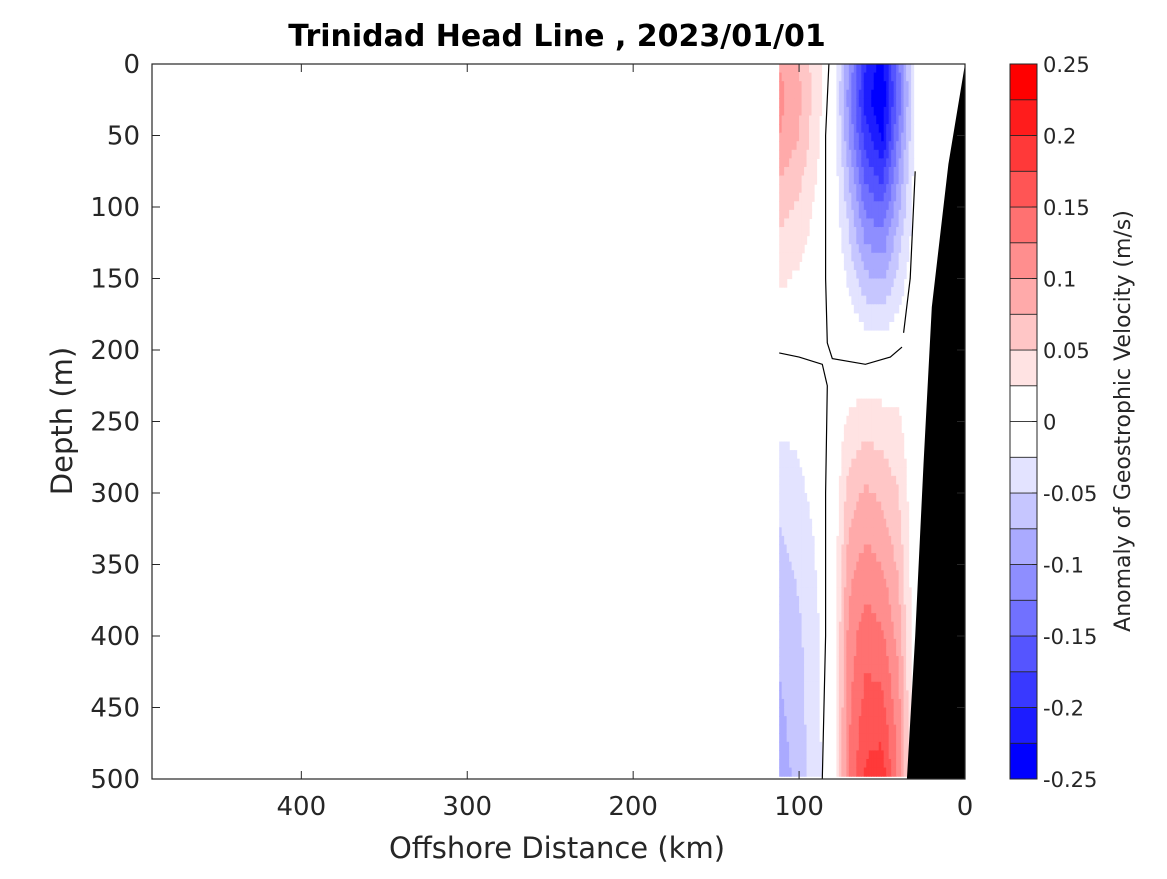 Image resolution: width=1167 pixels, height=879 pixels. What do you see at coordinates (115, 494) in the screenshot?
I see `y-tick-label: 300` at bounding box center [115, 494].